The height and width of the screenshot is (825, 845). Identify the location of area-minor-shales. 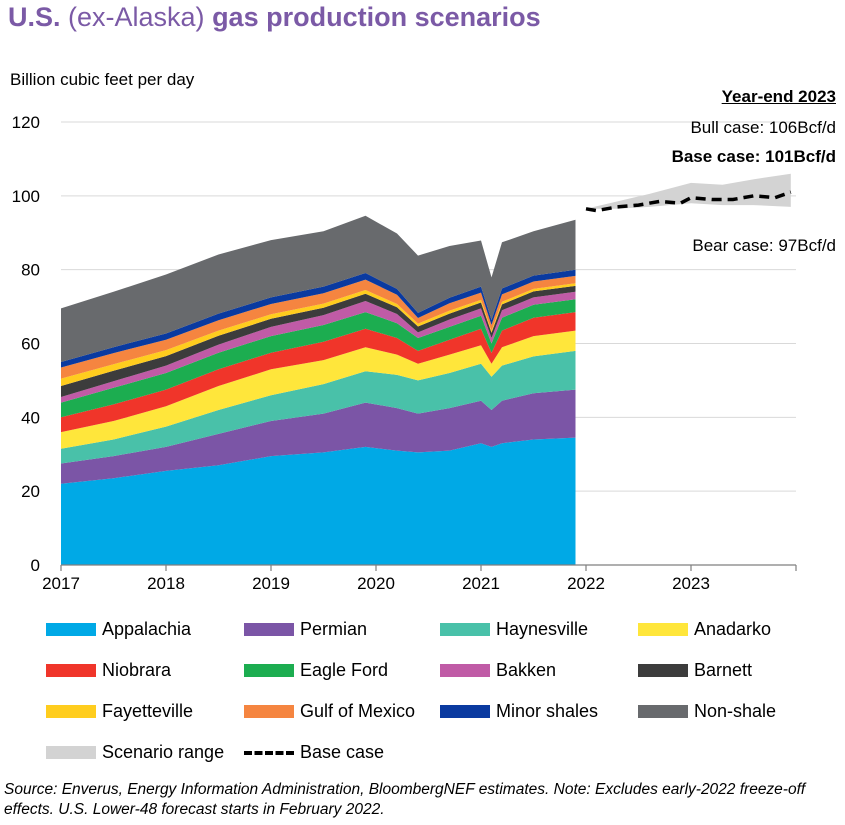
(318, 318).